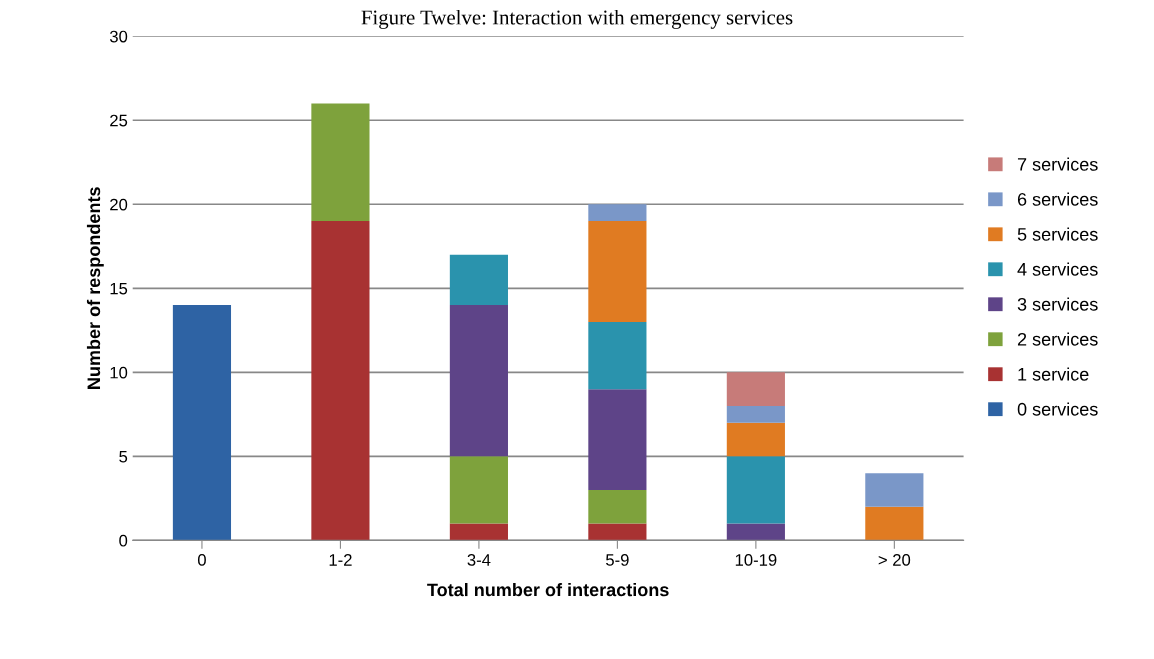 Image resolution: width=1154 pixels, height=659 pixels. Describe the element at coordinates (1057, 234) in the screenshot. I see `legend-label: 5 services` at that location.